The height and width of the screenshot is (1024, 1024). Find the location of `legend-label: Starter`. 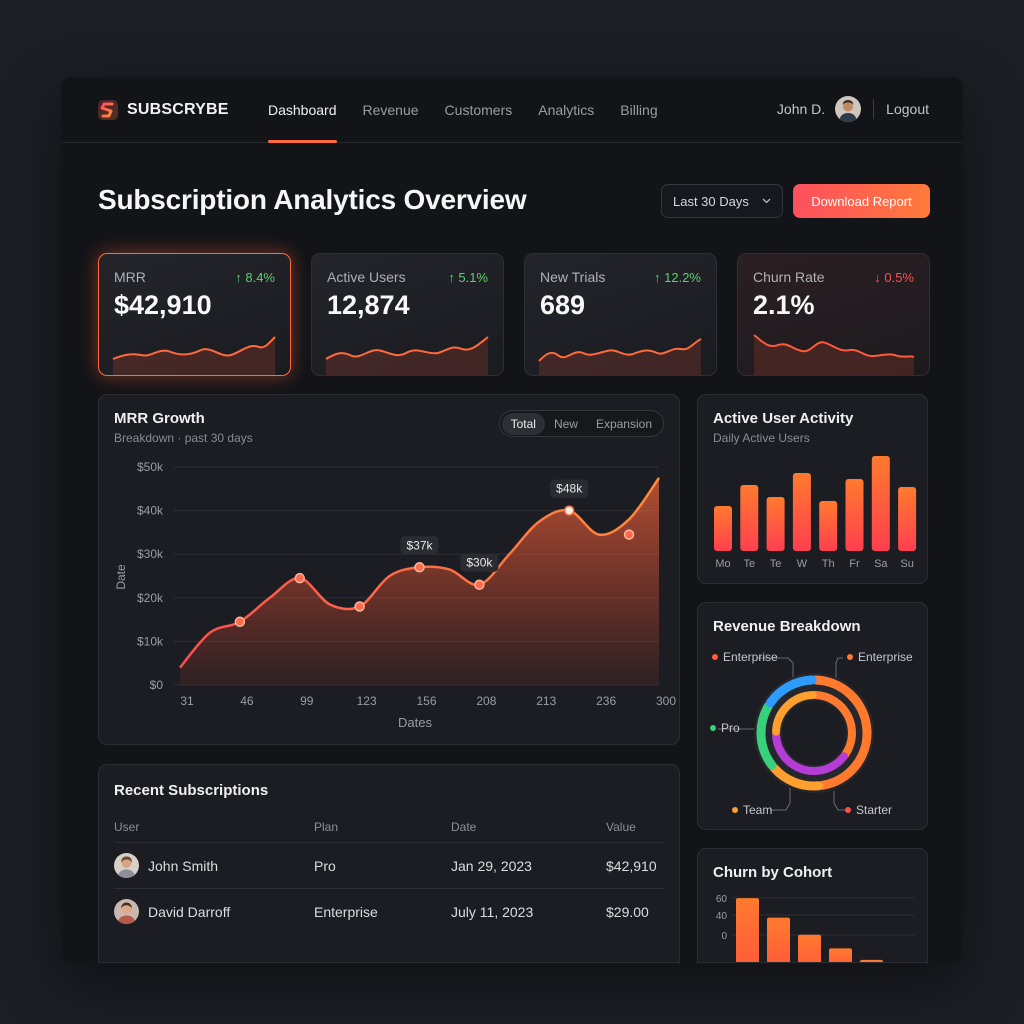

legend-label: Starter is located at coordinates (874, 810).